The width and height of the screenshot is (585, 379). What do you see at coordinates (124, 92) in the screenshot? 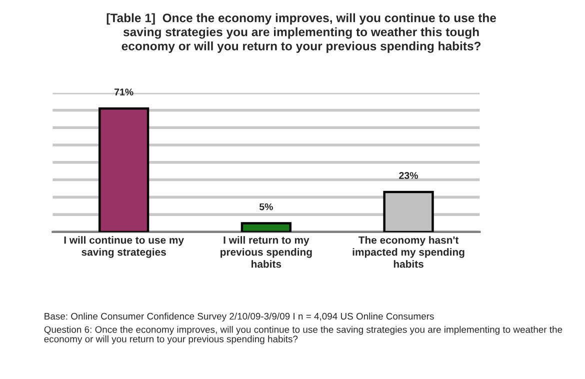
I see `data-label: 71%` at bounding box center [124, 92].